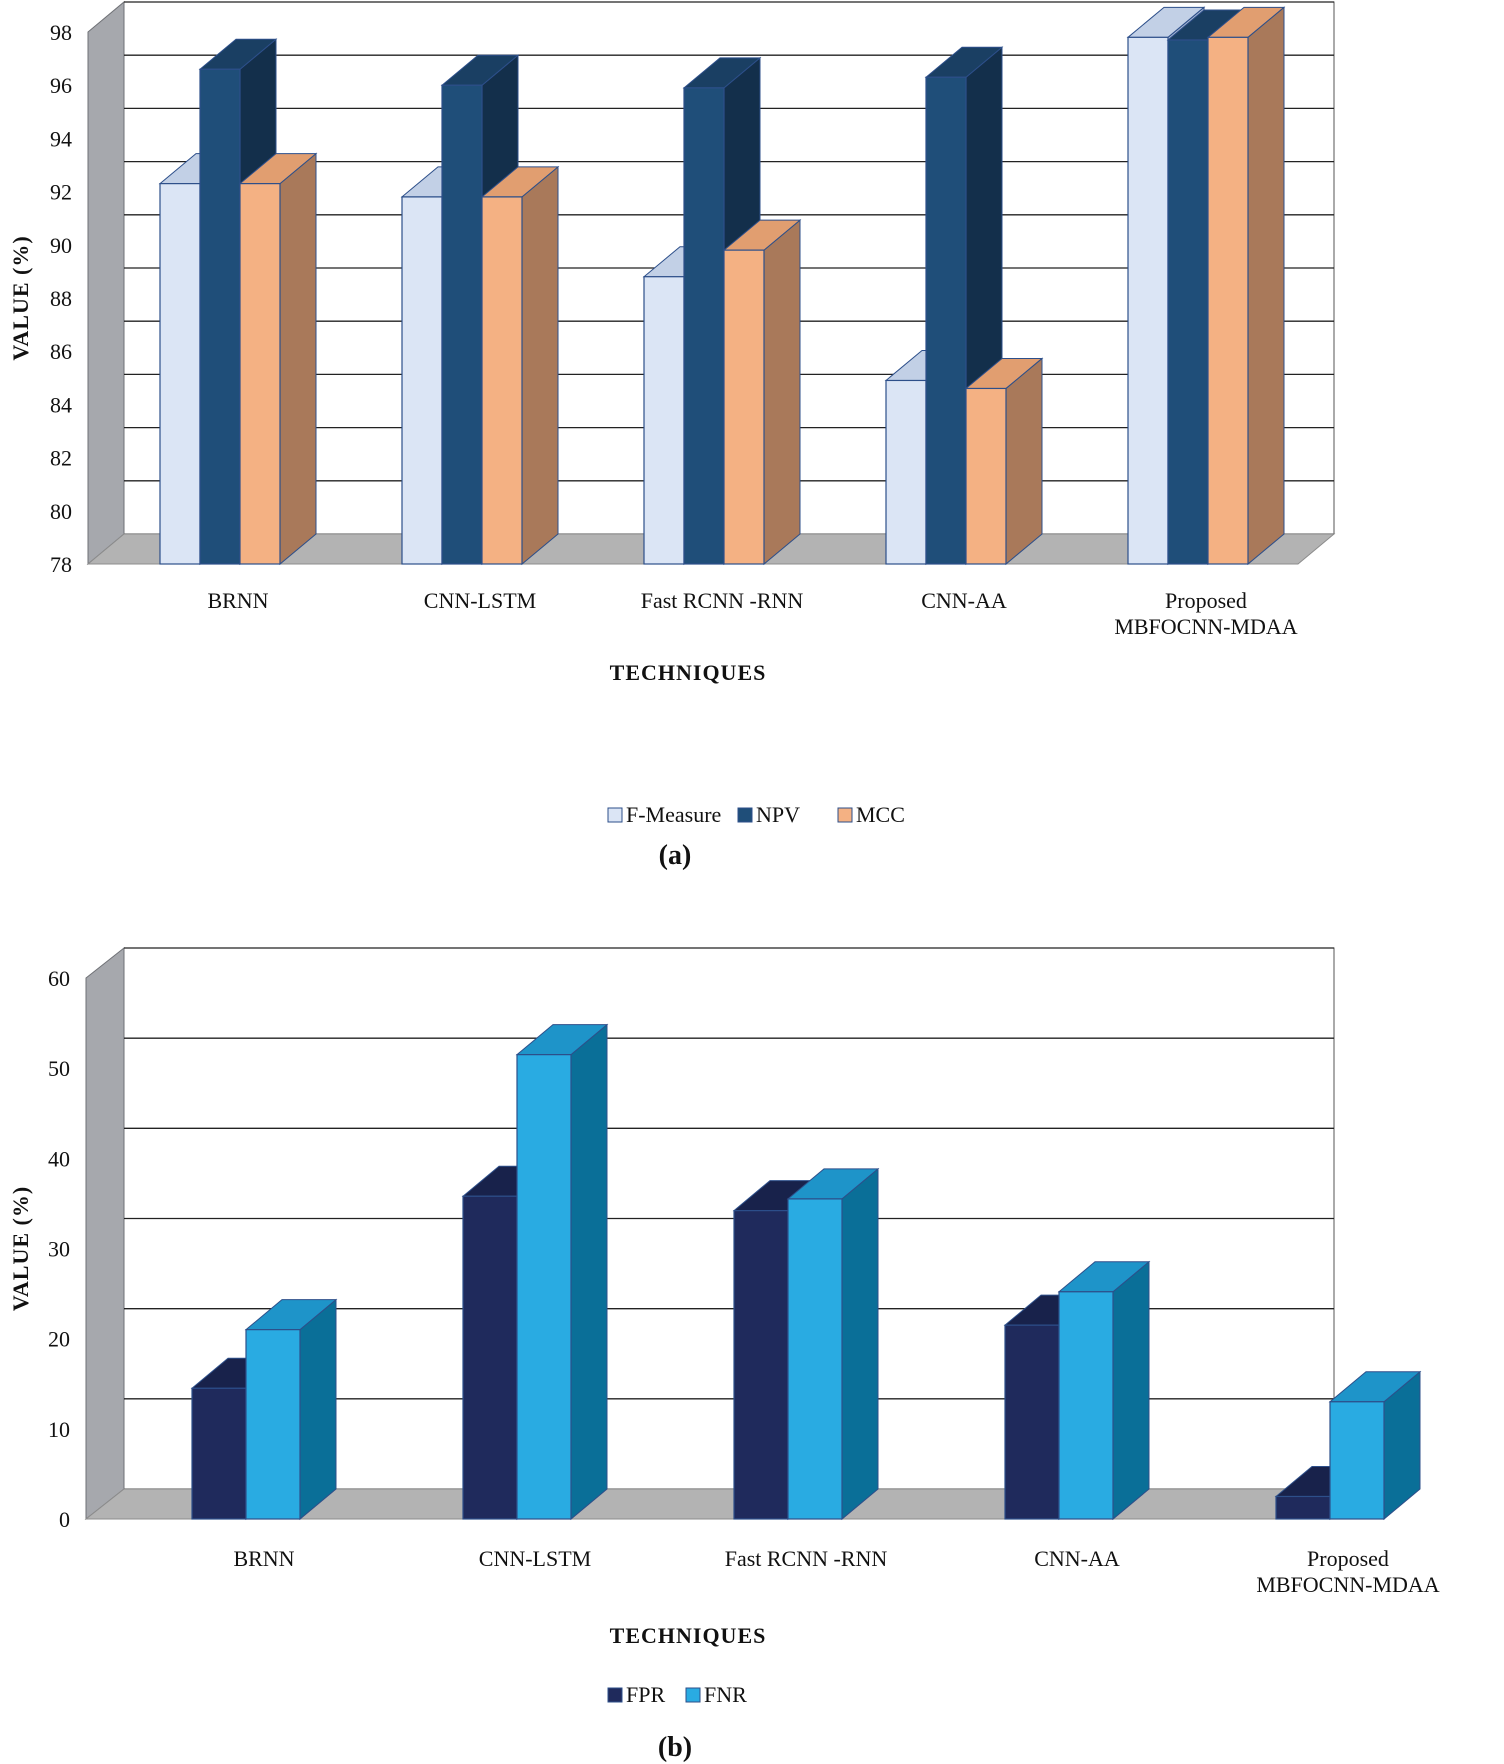 Image resolution: width=1504 pixels, height=1764 pixels. I want to click on legend-label: FNR, so click(725, 1694).